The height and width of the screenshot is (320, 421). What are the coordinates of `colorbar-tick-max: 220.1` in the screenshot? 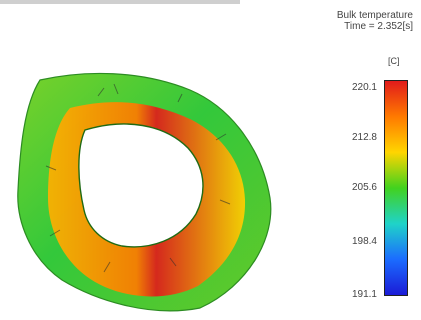 It's located at (364, 87).